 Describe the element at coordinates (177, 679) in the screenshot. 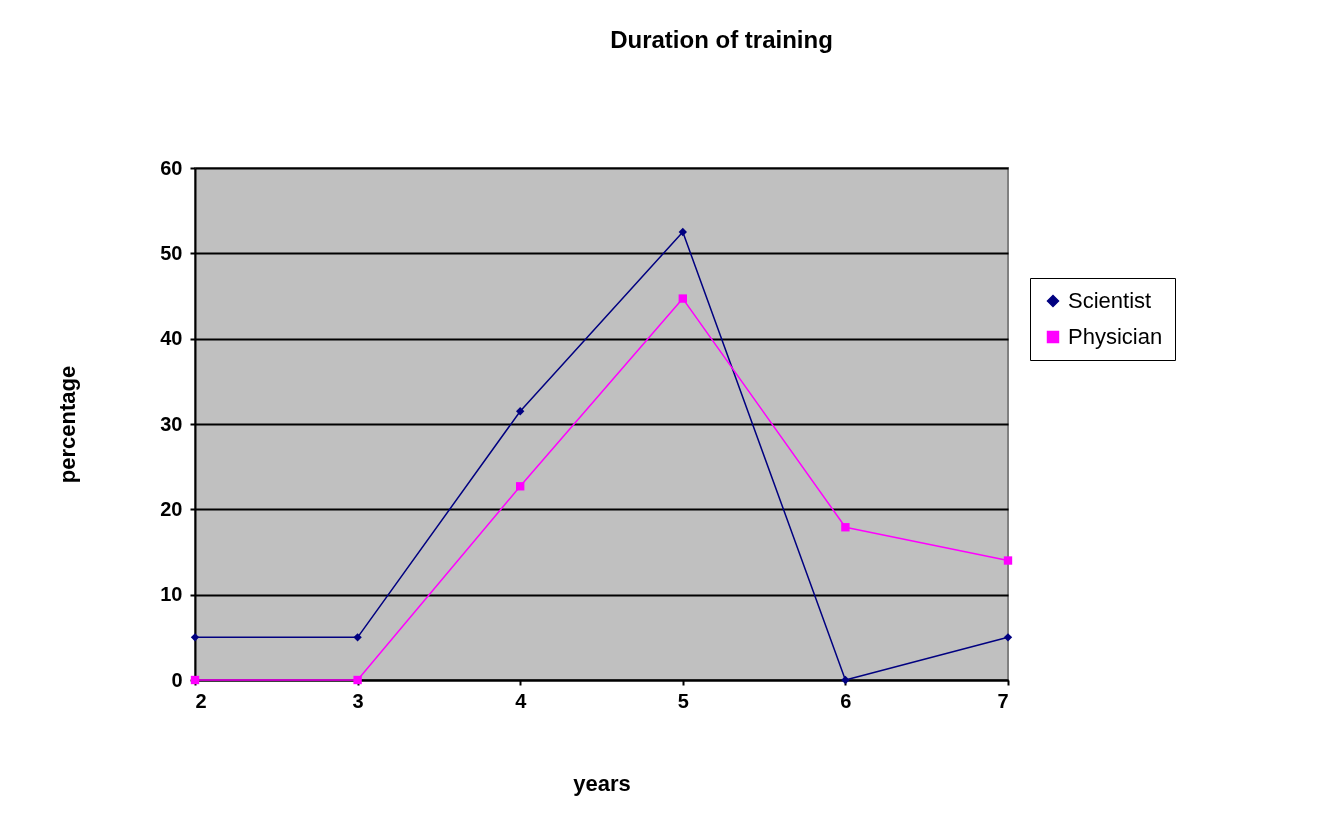

I see `y-tick-label: 0` at that location.